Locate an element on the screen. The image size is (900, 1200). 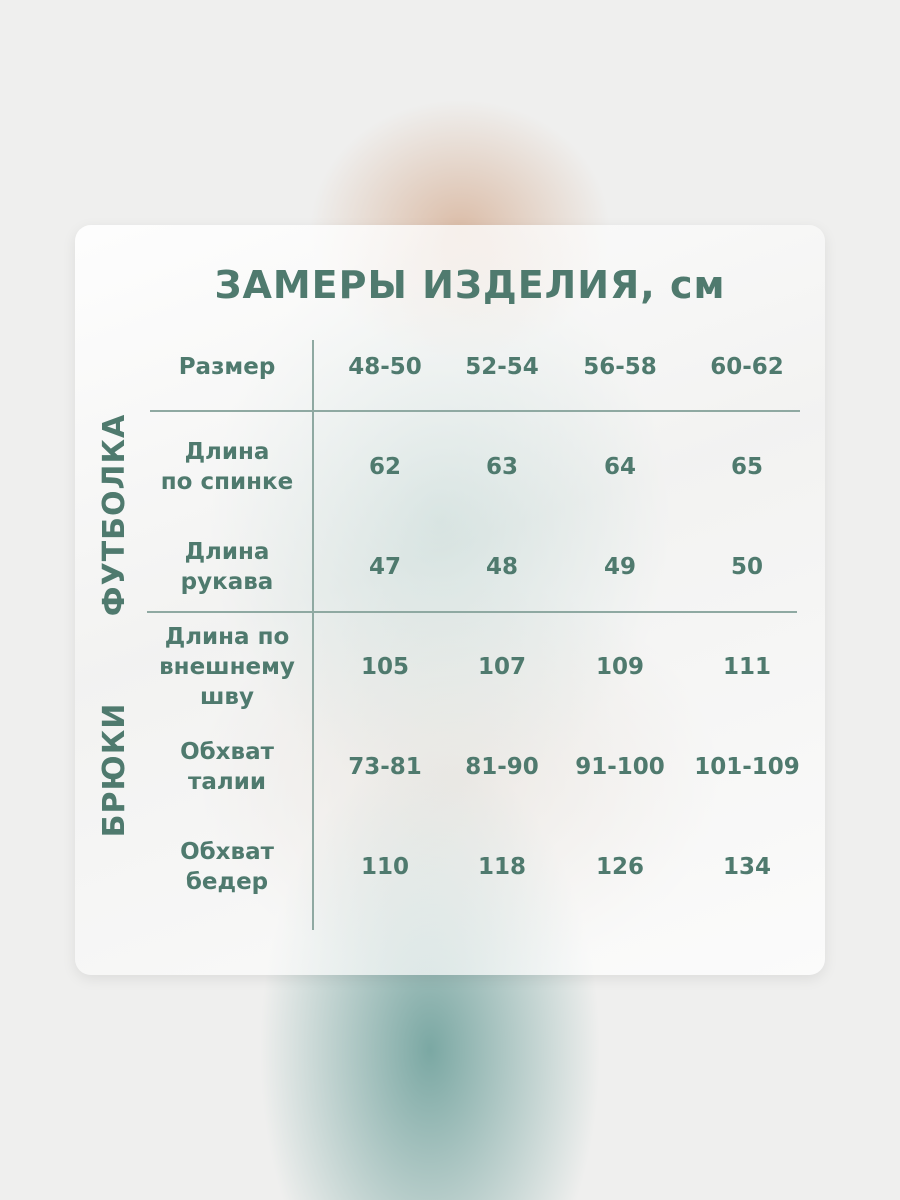
header-divider is located at coordinates (475, 411).